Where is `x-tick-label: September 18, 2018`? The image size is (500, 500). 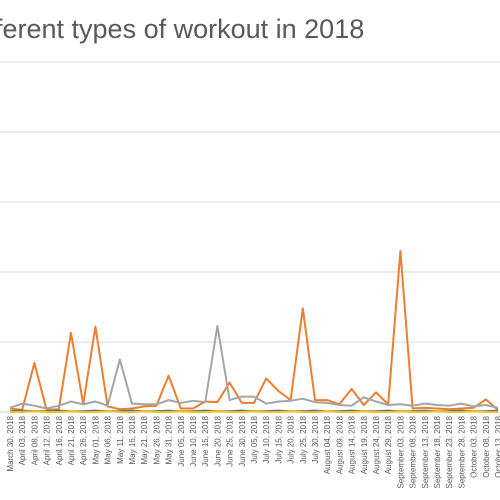 x-tick-label: September 18, 2018 is located at coordinates (437, 451).